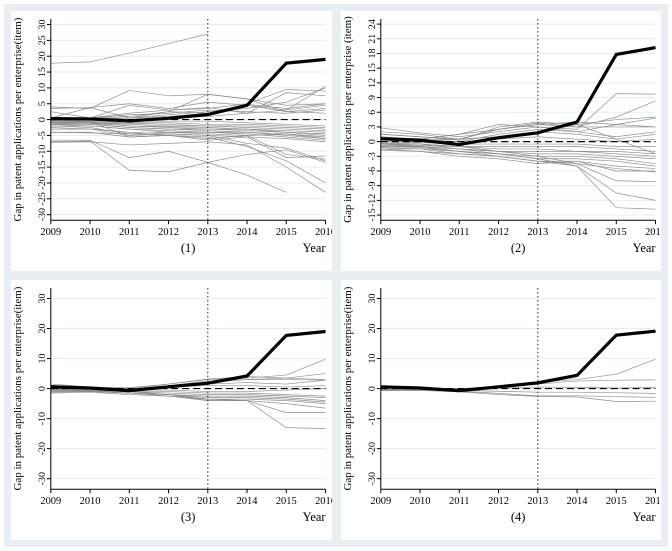  I want to click on y-tick-label: 3, so click(372, 126).